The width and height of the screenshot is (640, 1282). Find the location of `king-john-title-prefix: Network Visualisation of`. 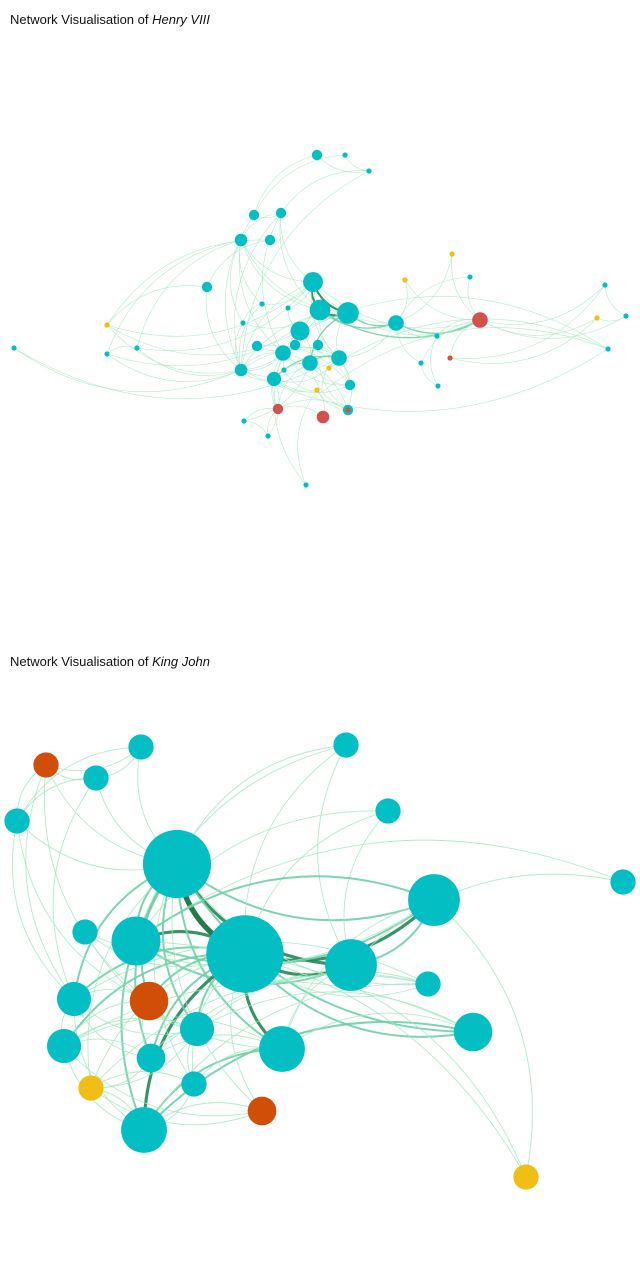

king-john-title-prefix: Network Visualisation of is located at coordinates (81, 661).